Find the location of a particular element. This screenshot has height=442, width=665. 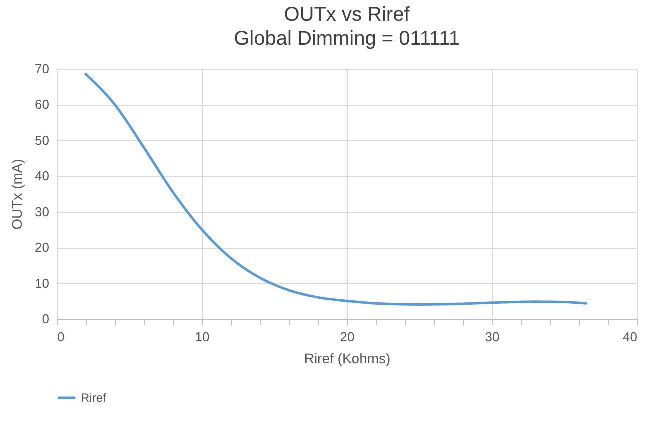

x-tick-label: 0 is located at coordinates (61, 337).